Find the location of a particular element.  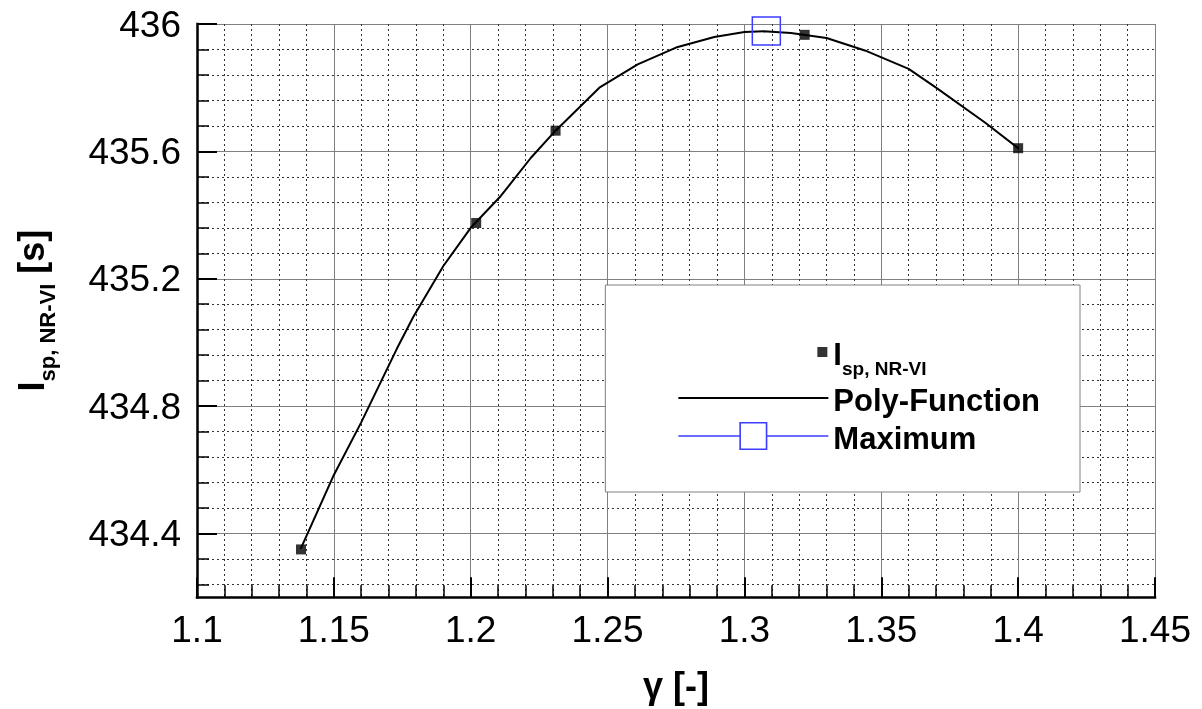

x-tick-label: 1.1 is located at coordinates (197, 630).